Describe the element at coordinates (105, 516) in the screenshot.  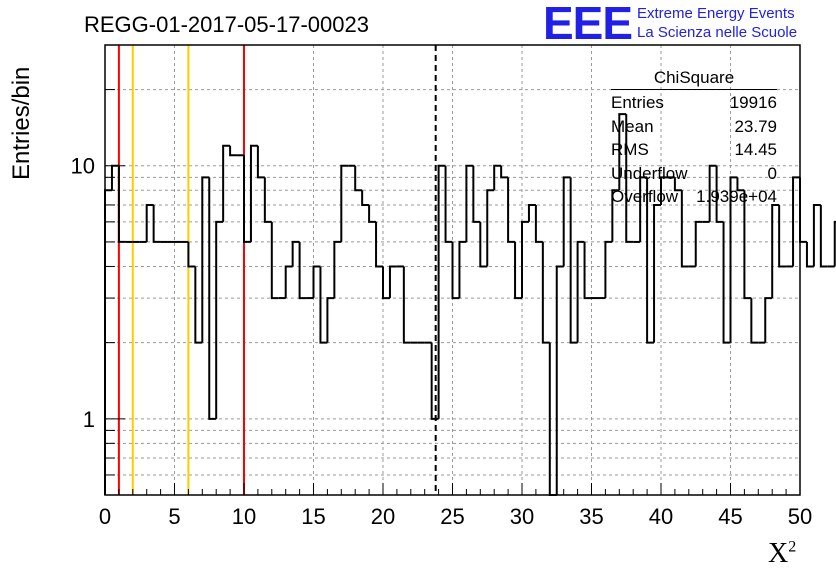
I see `x-tick-label: 0` at that location.